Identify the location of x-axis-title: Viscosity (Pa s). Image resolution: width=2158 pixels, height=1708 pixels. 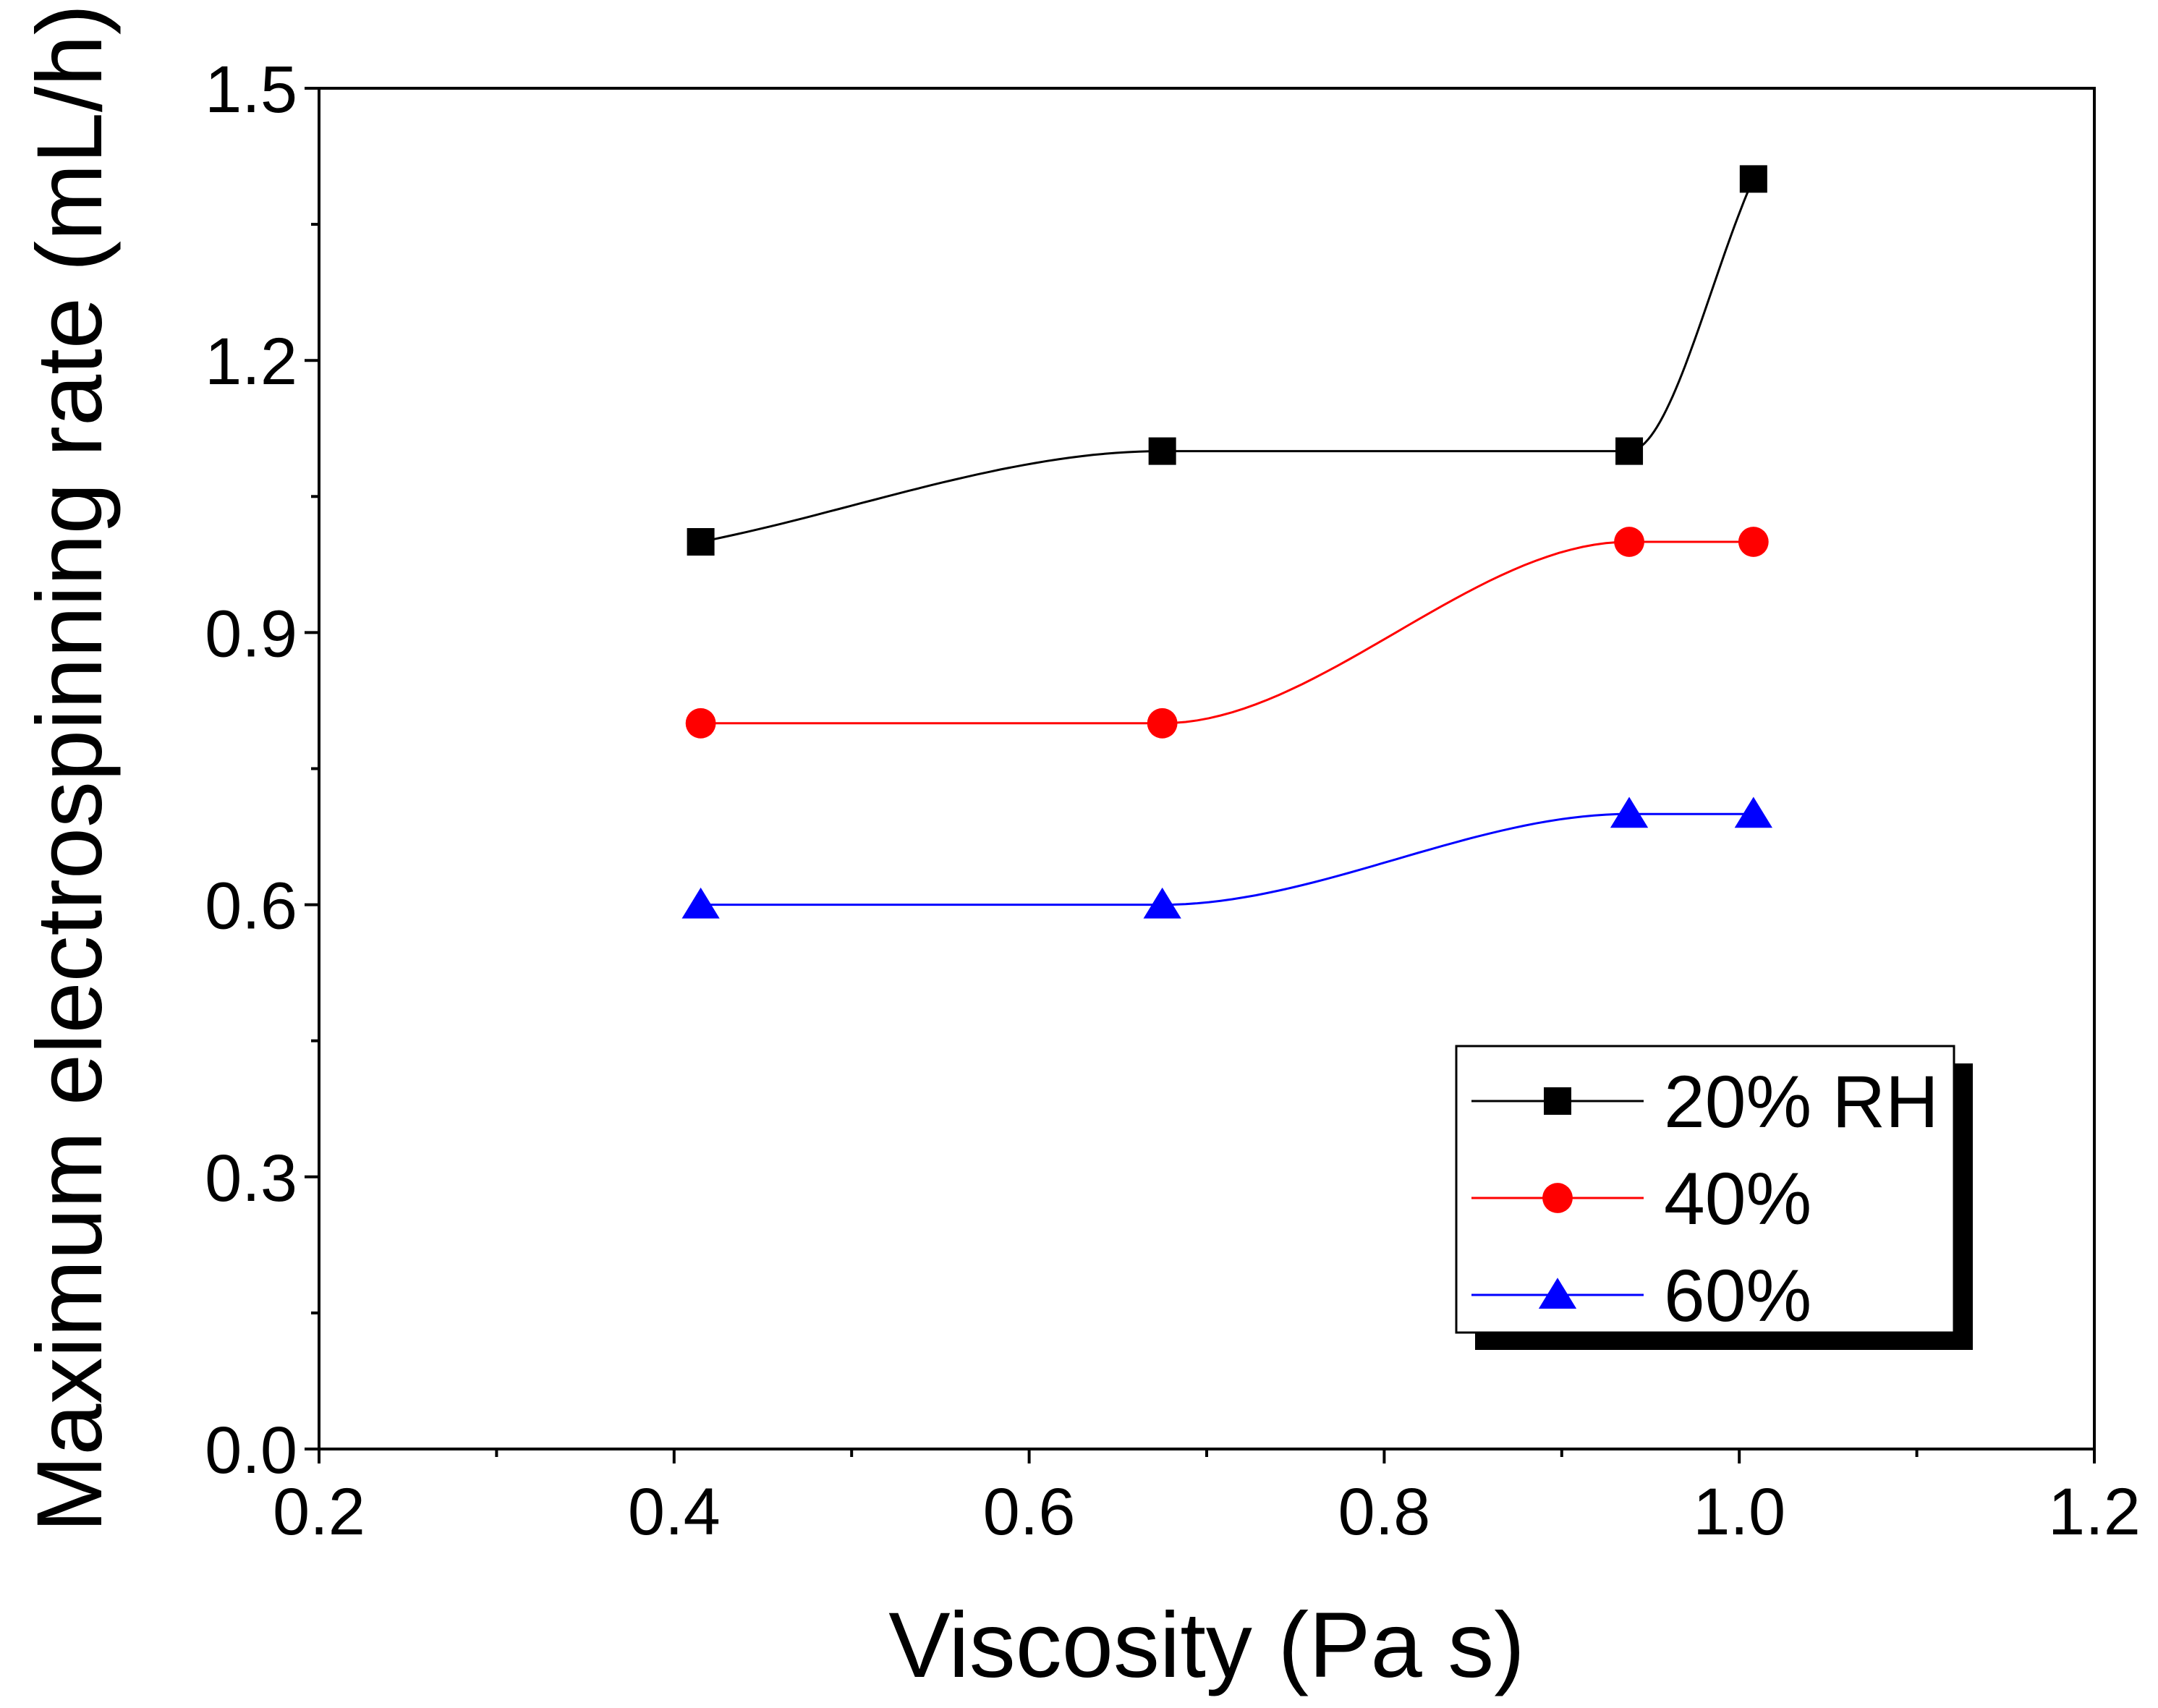
(1206, 1646).